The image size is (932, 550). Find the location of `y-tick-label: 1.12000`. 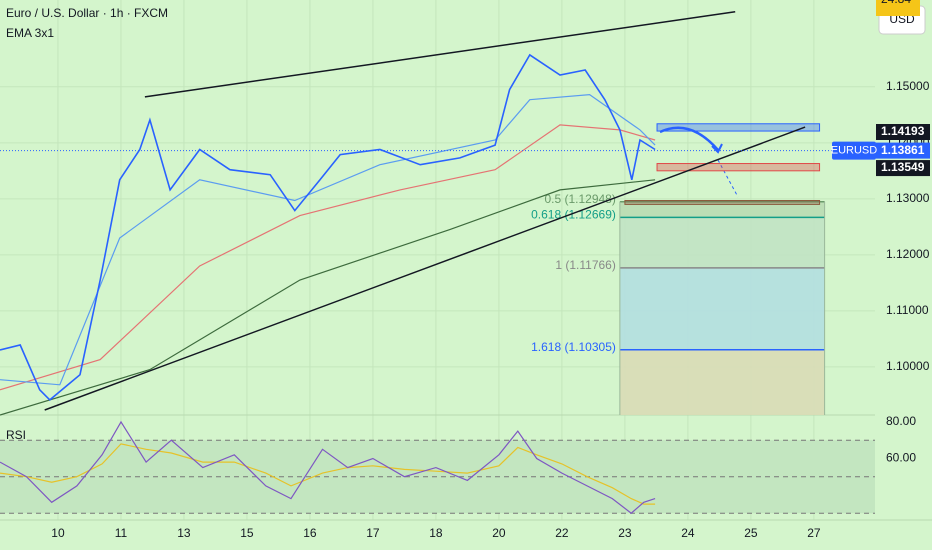

y-tick-label: 1.12000 is located at coordinates (908, 254).